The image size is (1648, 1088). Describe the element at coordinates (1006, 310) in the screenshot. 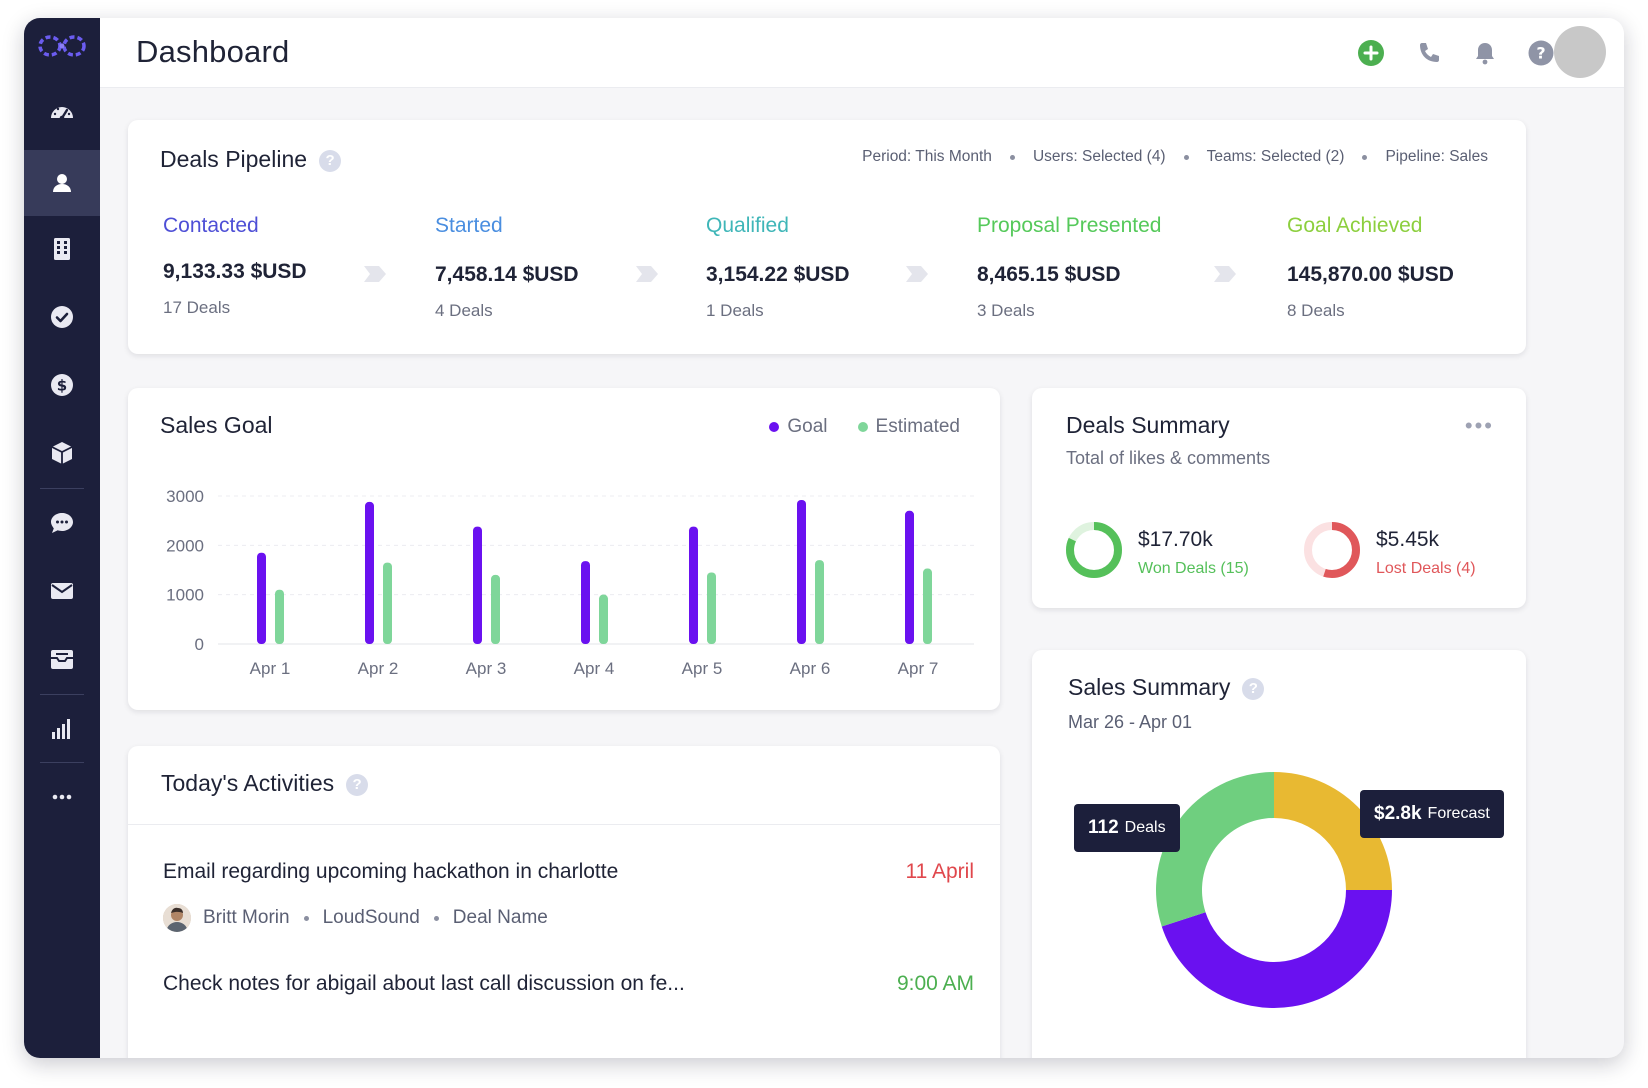

I see `stage-count: 3 Deals` at that location.